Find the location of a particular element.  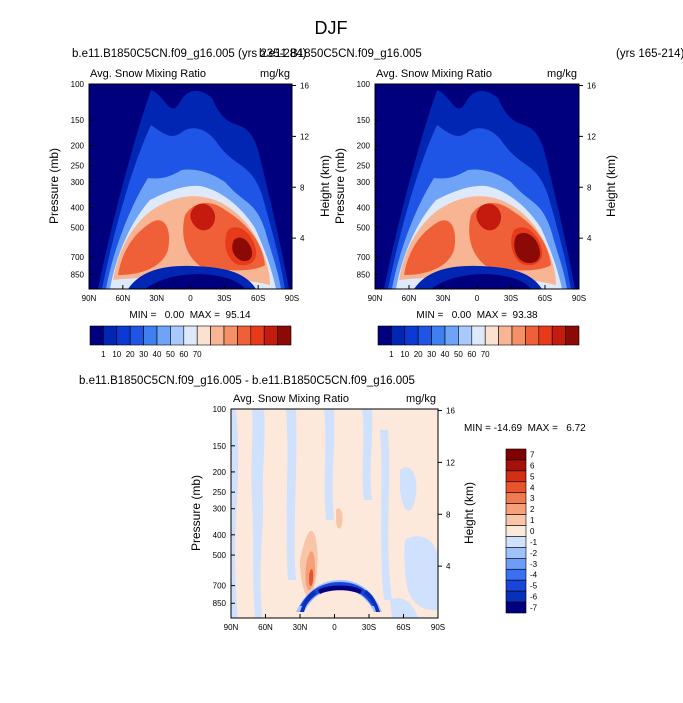

colorbar-label: 50 is located at coordinates (458, 354).